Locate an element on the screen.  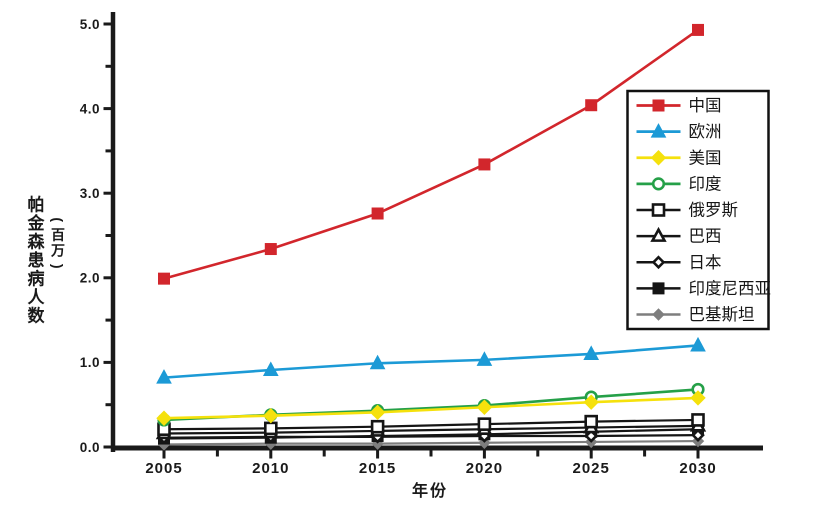
x-tick-label: 2015 is located at coordinates (377, 468).